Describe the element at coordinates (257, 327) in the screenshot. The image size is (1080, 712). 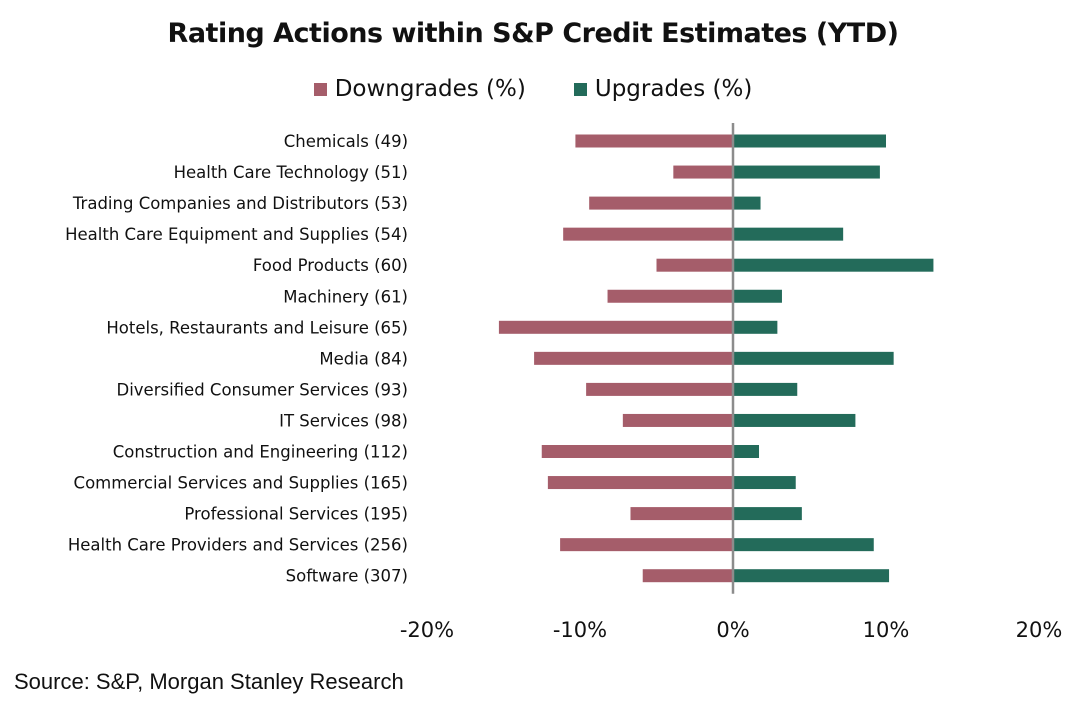
I see `category-label: Hotels, Restaurants and Leisure (65)` at that location.